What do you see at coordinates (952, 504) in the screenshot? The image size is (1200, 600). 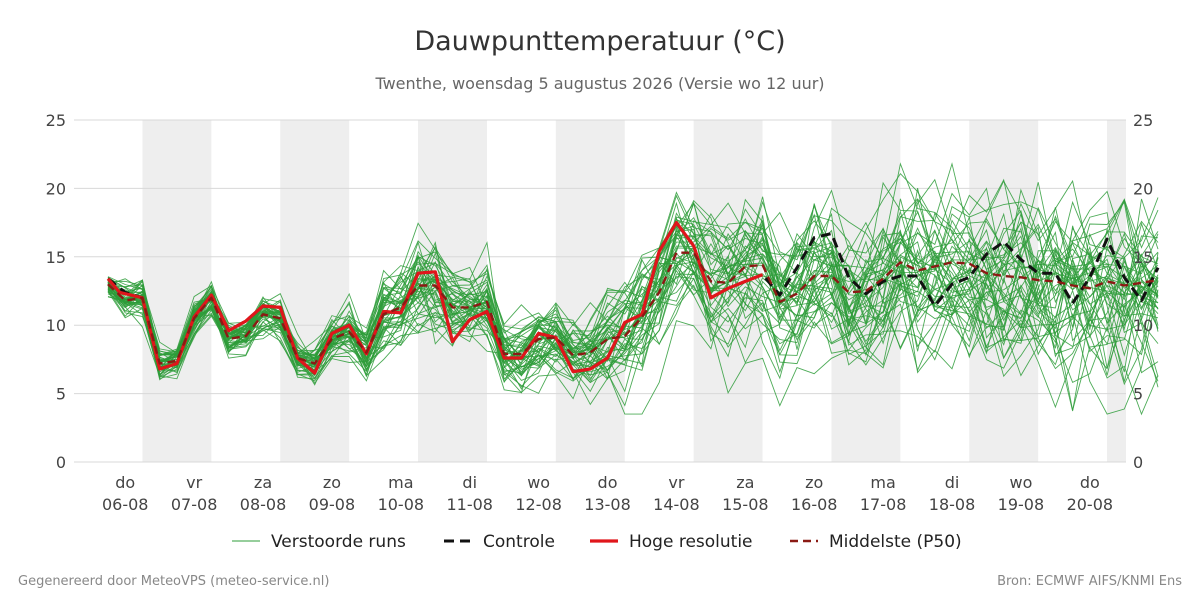 I see `x-tick-date: 18-08` at bounding box center [952, 504].